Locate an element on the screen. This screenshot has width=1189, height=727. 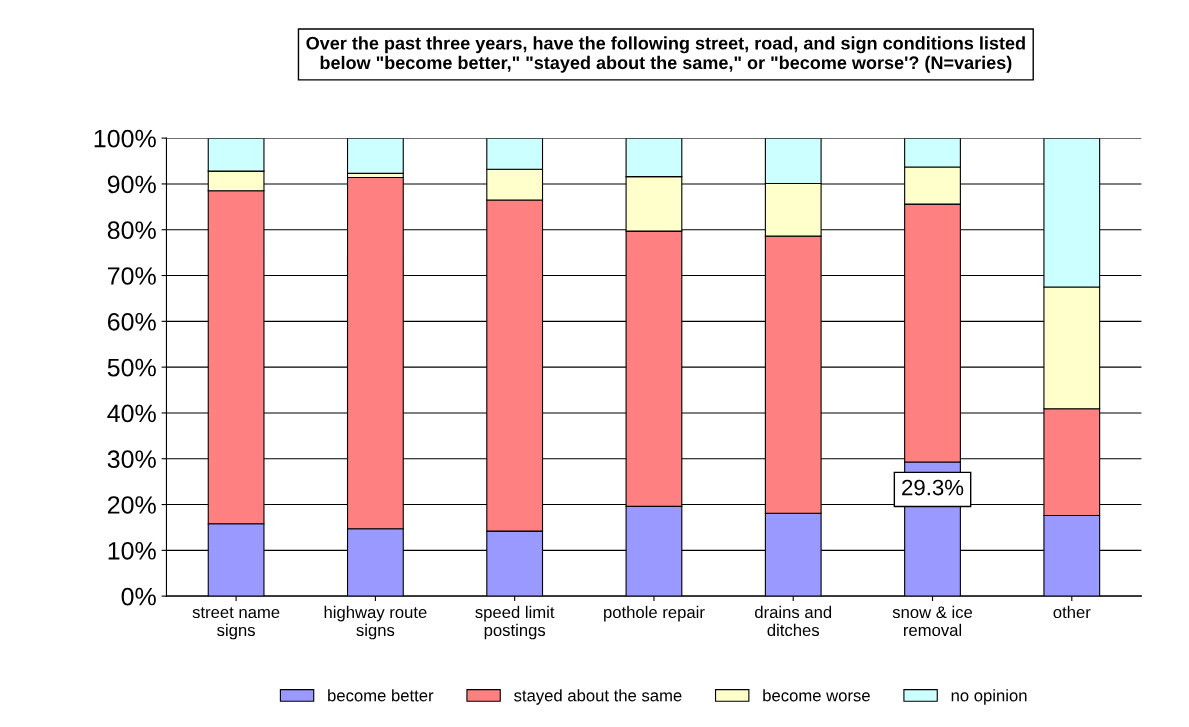
chart-title: Over the past three years, have the following street, road, and sign conditions listed below "become better," "stayed about the same," or "become worse'? (N=varies) is located at coordinates (665, 54).